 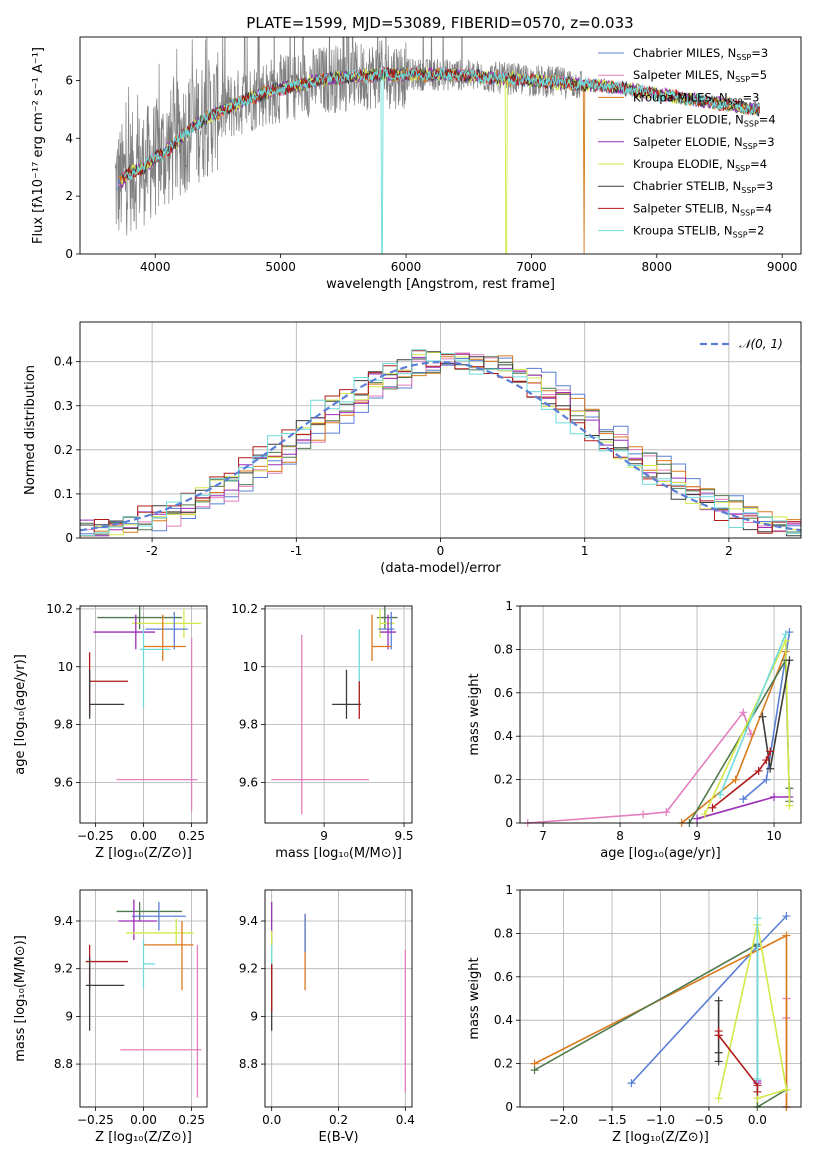 What do you see at coordinates (38, 145) in the screenshot?
I see `y-axis-label: Flux [fλ10⁻¹⁷ erg cm⁻² s⁻¹ A⁻¹]` at bounding box center [38, 145].